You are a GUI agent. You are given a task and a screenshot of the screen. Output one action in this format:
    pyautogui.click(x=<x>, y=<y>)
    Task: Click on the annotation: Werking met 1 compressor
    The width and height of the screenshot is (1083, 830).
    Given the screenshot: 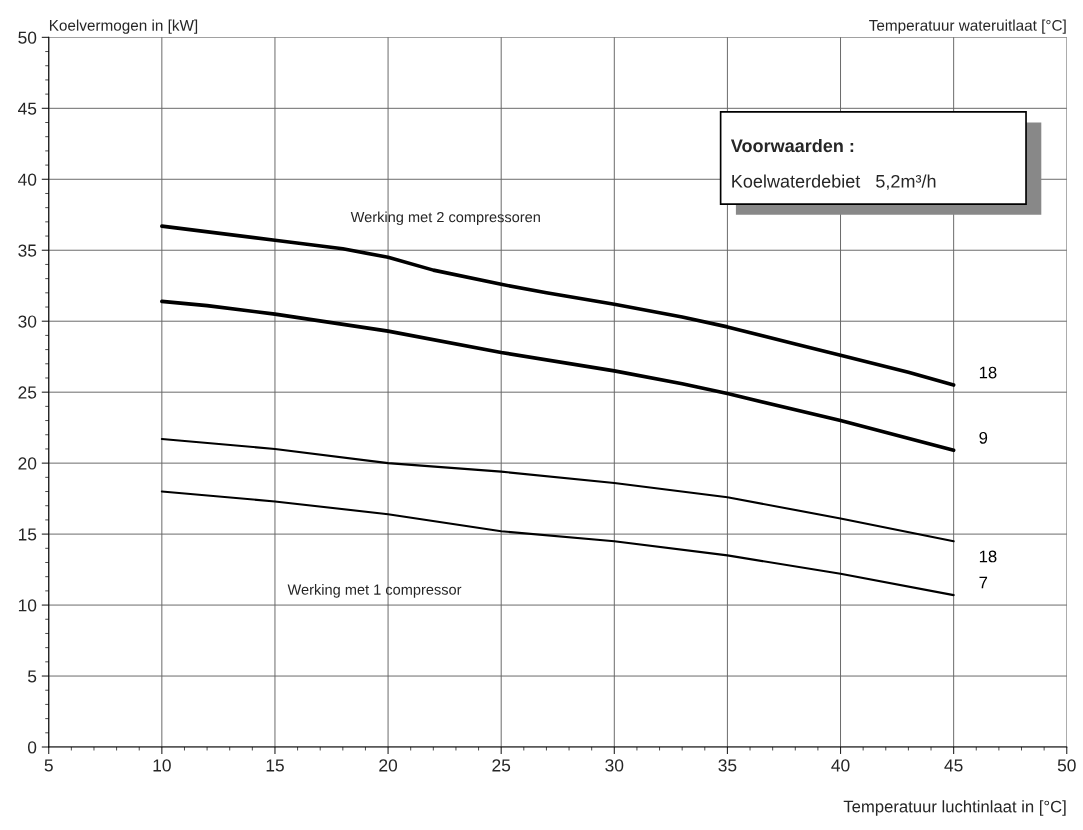 What is the action you would take?
    pyautogui.click(x=374, y=591)
    